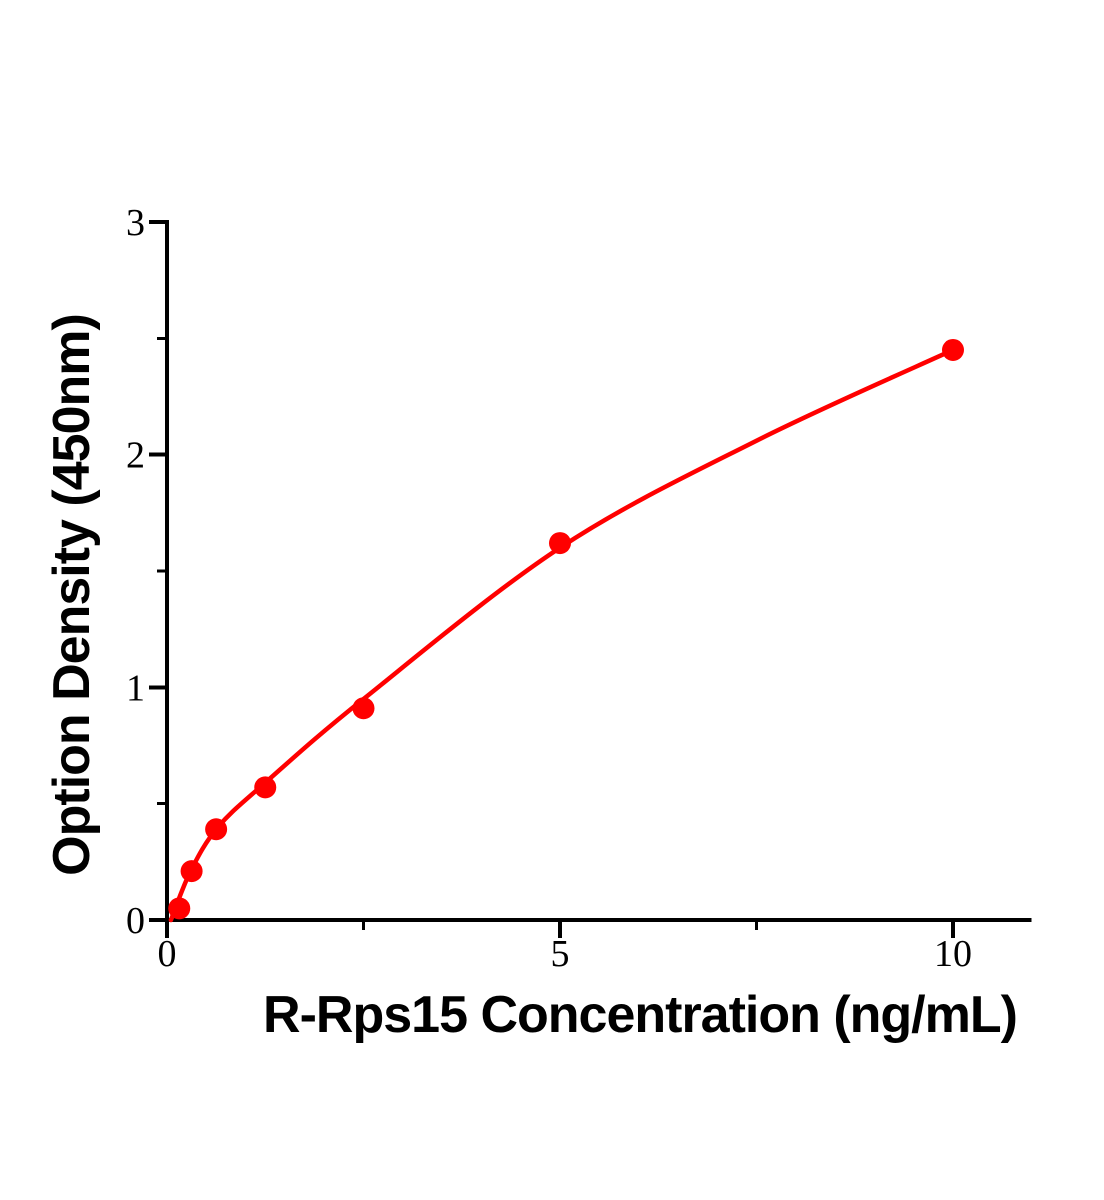  Describe the element at coordinates (135, 223) in the screenshot. I see `y-tick-label: 3` at that location.